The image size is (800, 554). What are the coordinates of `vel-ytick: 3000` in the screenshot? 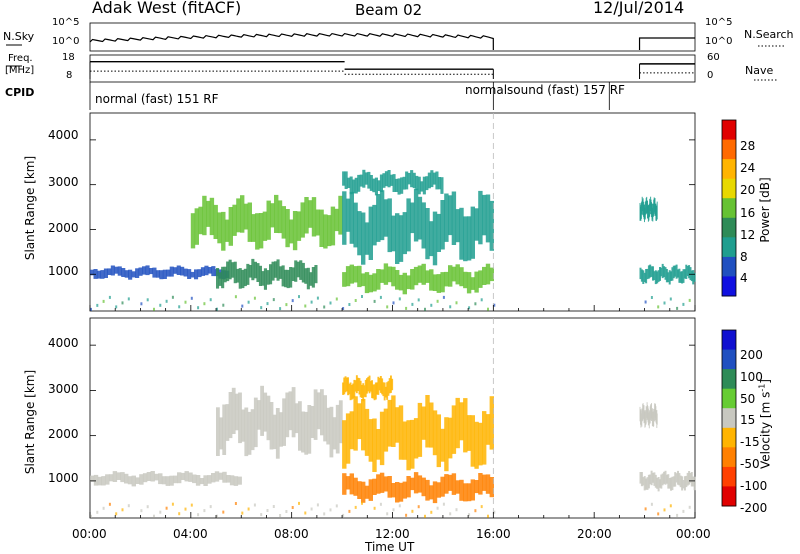 It's located at (63, 389).